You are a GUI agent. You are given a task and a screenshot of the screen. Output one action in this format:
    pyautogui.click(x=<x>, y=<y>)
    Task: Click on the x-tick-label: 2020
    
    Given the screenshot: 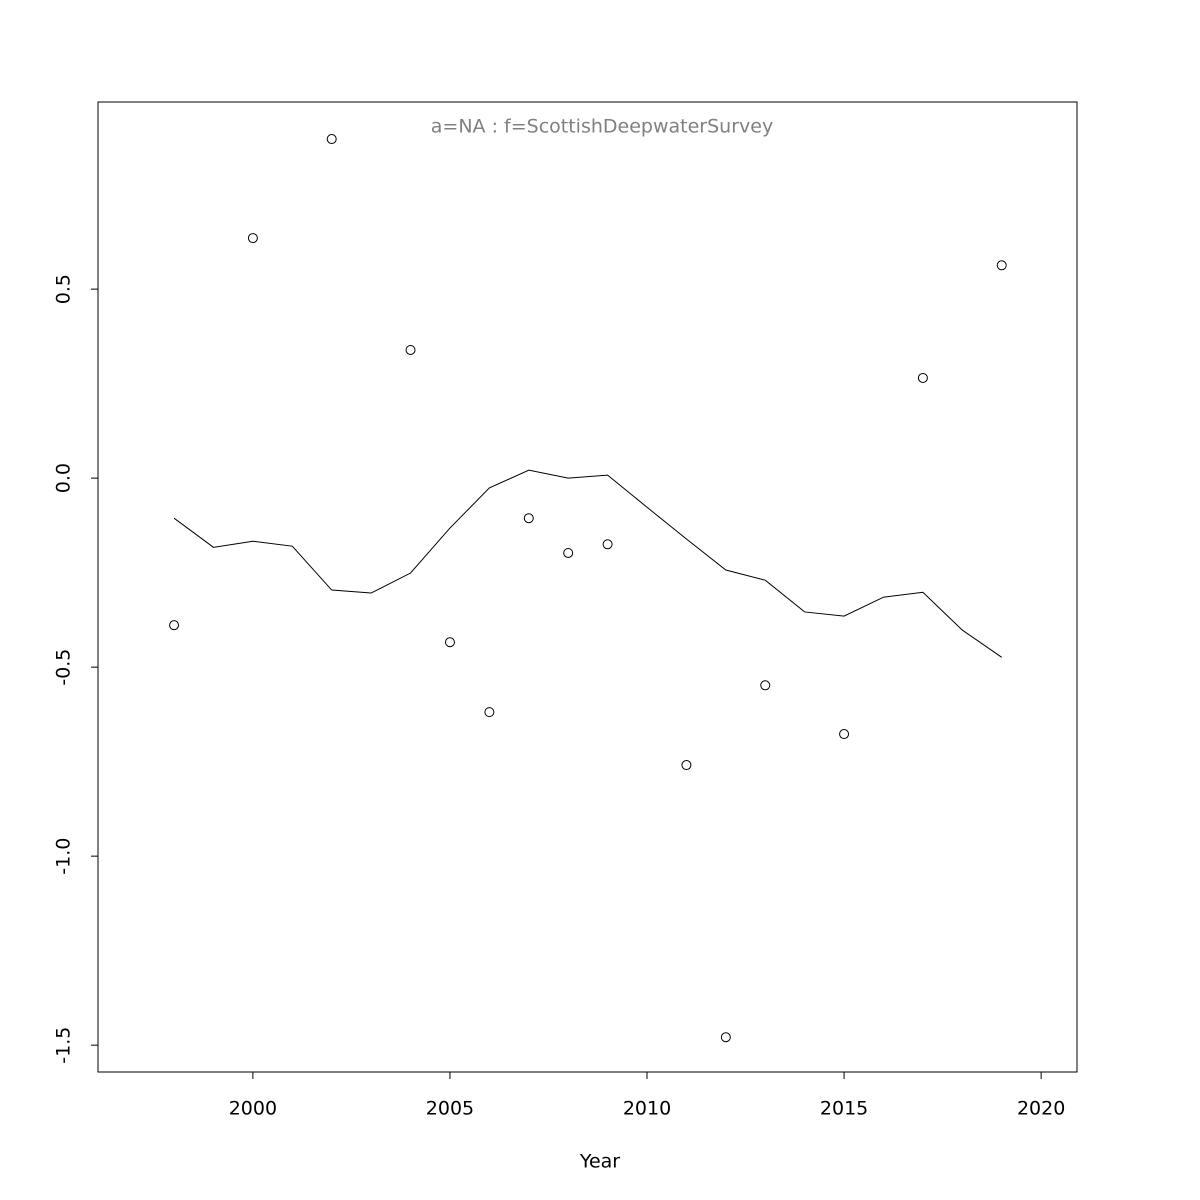 What is the action you would take?
    pyautogui.click(x=1041, y=1109)
    